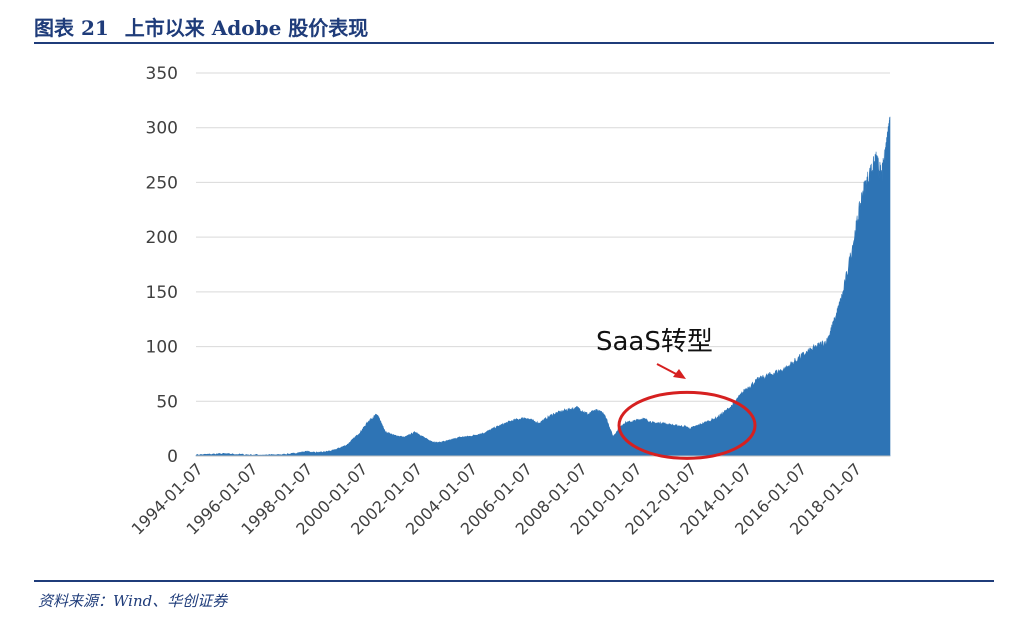  Describe the element at coordinates (679, 374) in the screenshot. I see `annotation-arrow-head` at that location.